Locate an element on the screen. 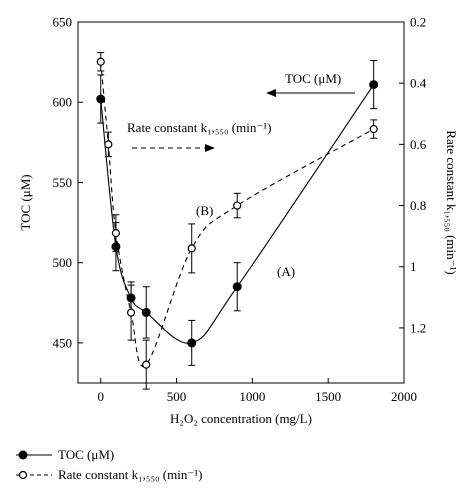 The width and height of the screenshot is (467, 500). y-right-tick-label: 0.4 is located at coordinates (418, 83).